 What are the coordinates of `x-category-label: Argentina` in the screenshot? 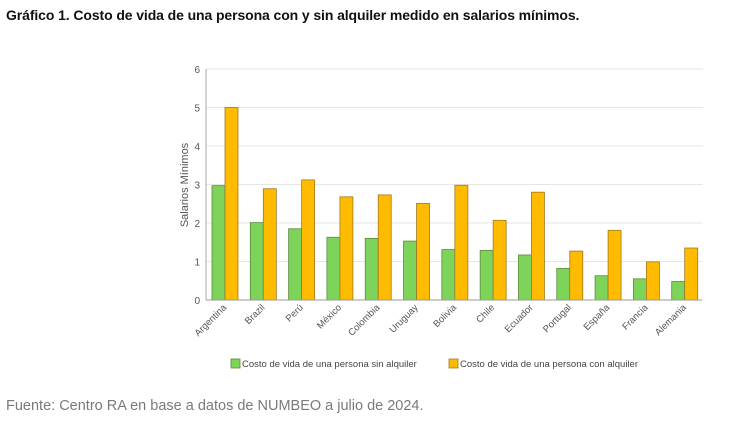 It's located at (211, 320).